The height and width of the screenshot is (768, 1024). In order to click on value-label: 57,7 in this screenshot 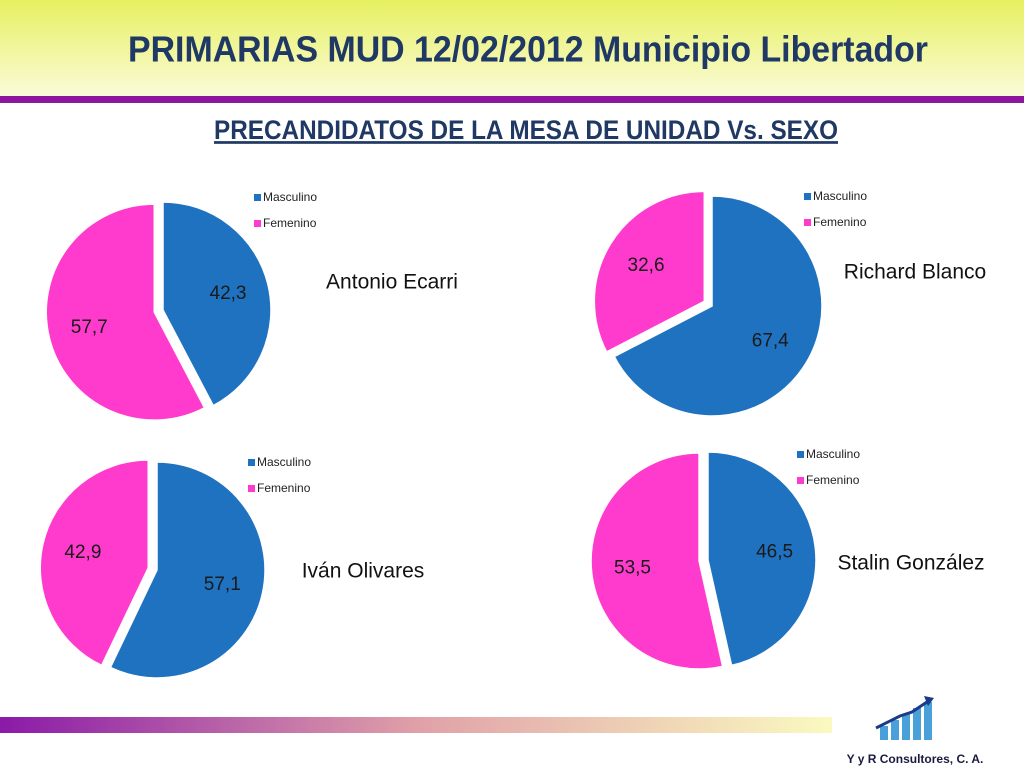, I will do `click(89, 327)`.